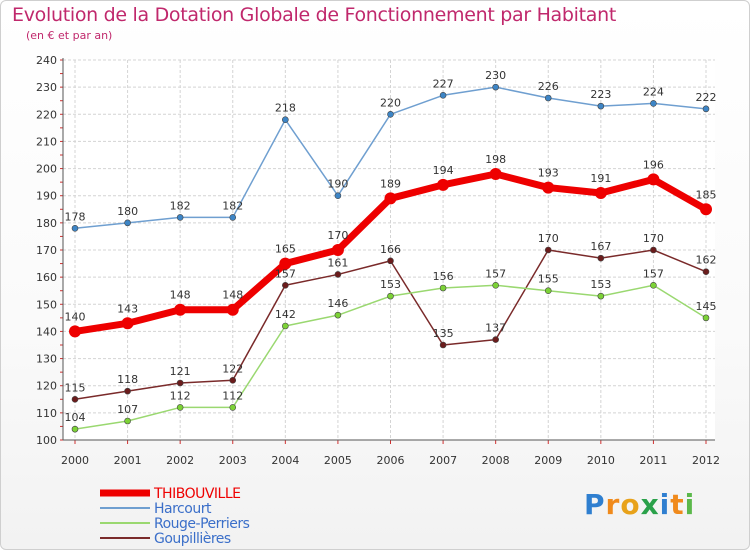 This screenshot has height=550, width=750. I want to click on legend-label: Harcourt, so click(183, 509).